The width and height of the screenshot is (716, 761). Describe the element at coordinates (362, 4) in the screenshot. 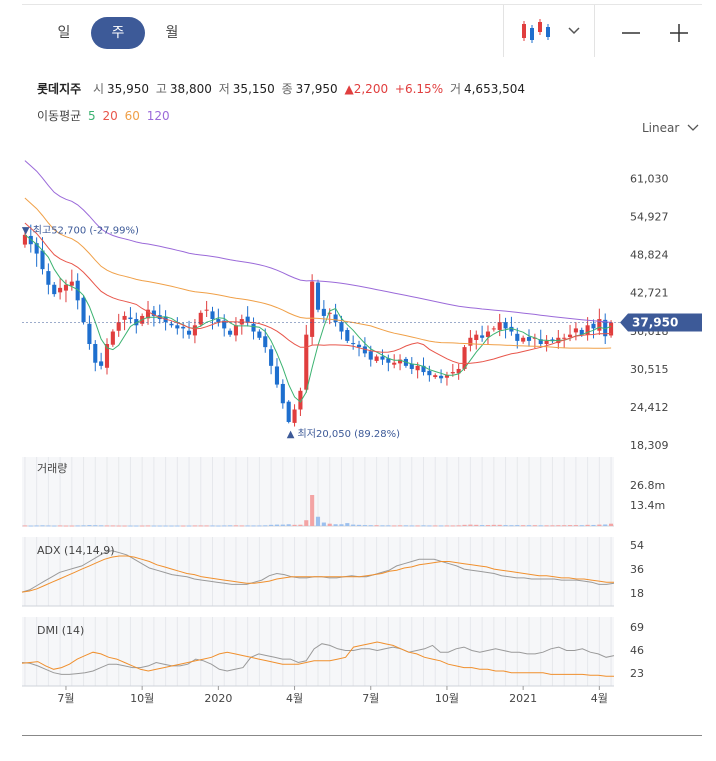

I see `top-divider` at that location.